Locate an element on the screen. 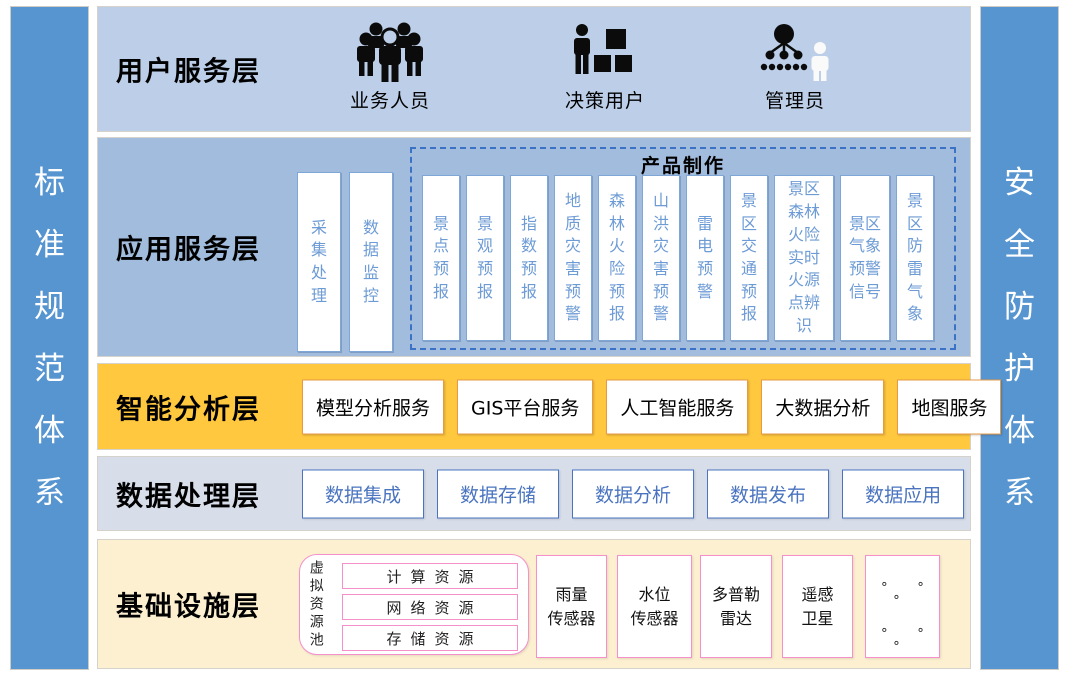 The image size is (1068, 679). resource-item: 网络资源 is located at coordinates (430, 607).